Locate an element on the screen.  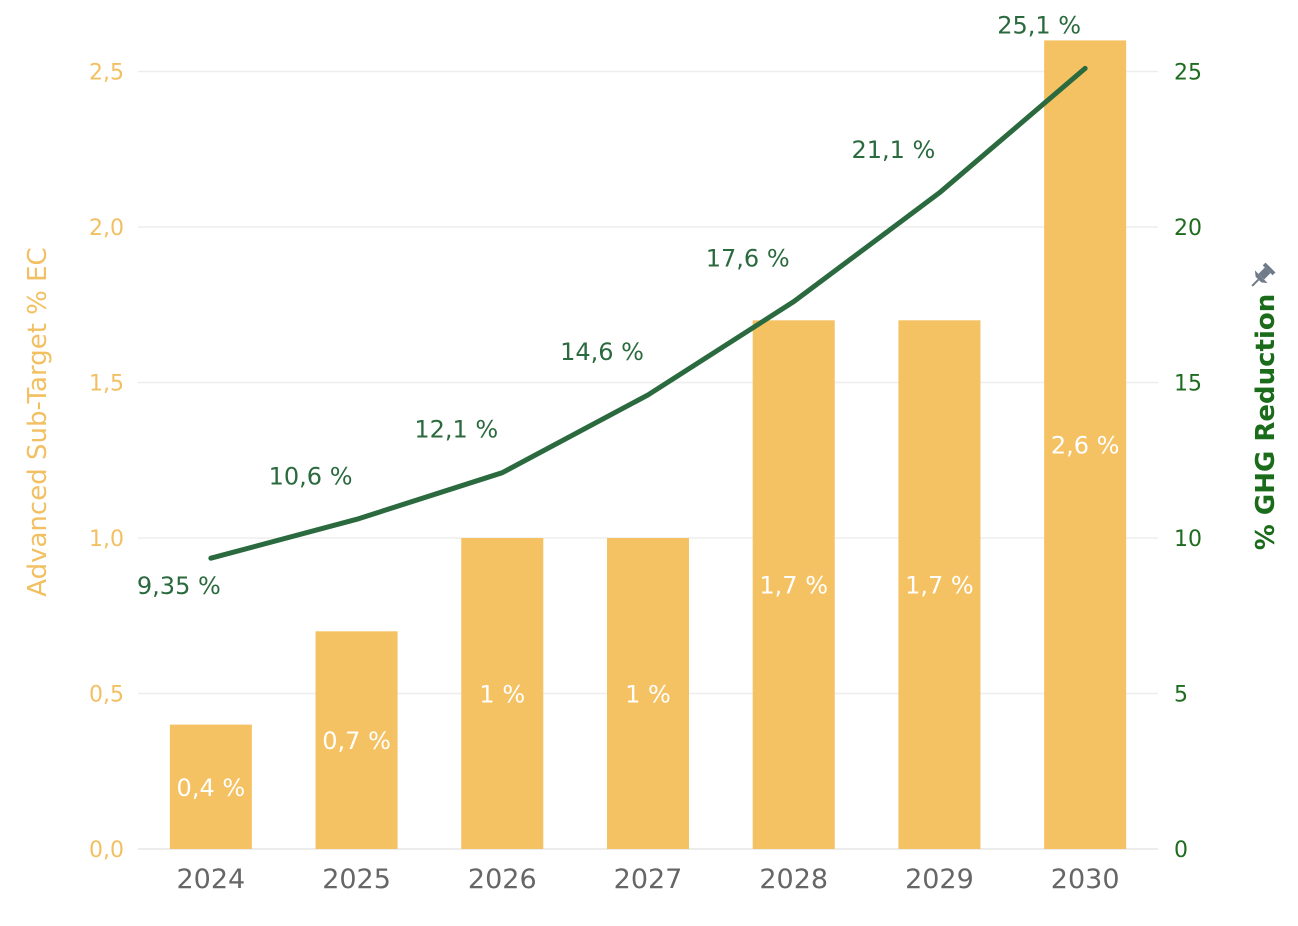
right-axis-ticks: 0 5 10 15 20 25 is located at coordinates (1188, 462).